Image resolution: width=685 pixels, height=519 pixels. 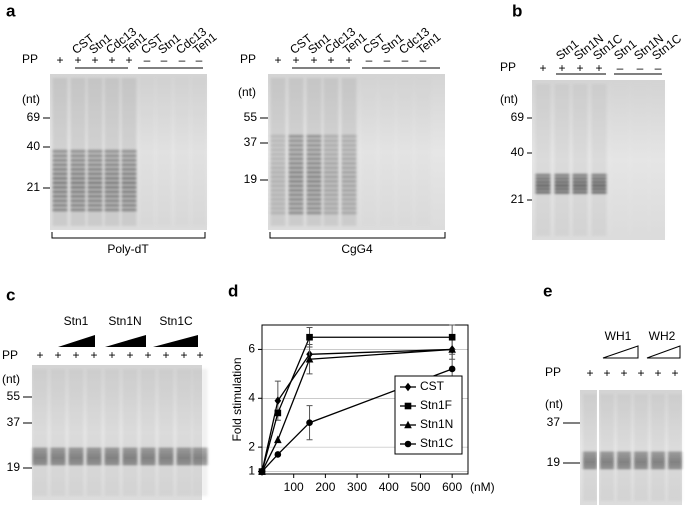 What do you see at coordinates (34, 187) in the screenshot?
I see `label: 21` at bounding box center [34, 187].